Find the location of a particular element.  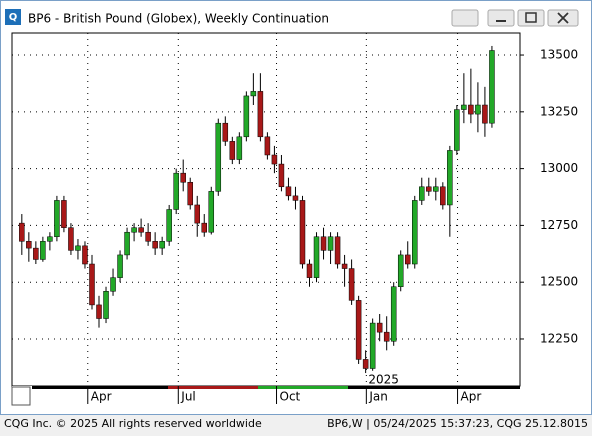

y-tick-label: 13500 is located at coordinates (559, 55).